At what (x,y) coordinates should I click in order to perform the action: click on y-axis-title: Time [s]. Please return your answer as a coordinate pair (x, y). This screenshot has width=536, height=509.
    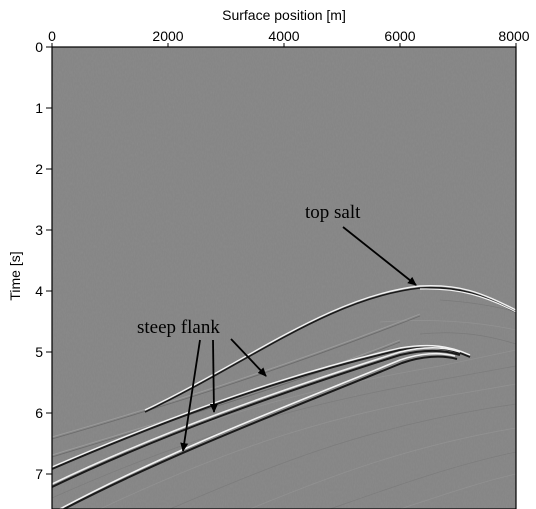
    Looking at the image, I should click on (15, 275).